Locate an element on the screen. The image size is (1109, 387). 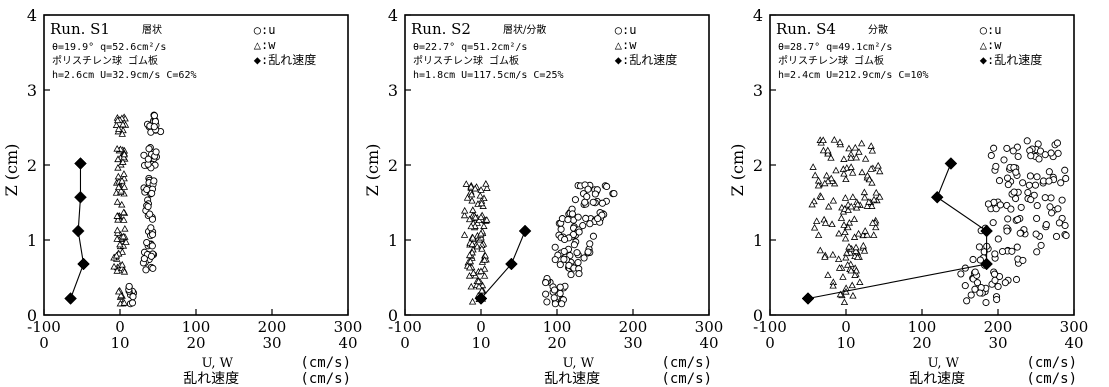
x-tick-label-uw: 300 is located at coordinates (709, 327).